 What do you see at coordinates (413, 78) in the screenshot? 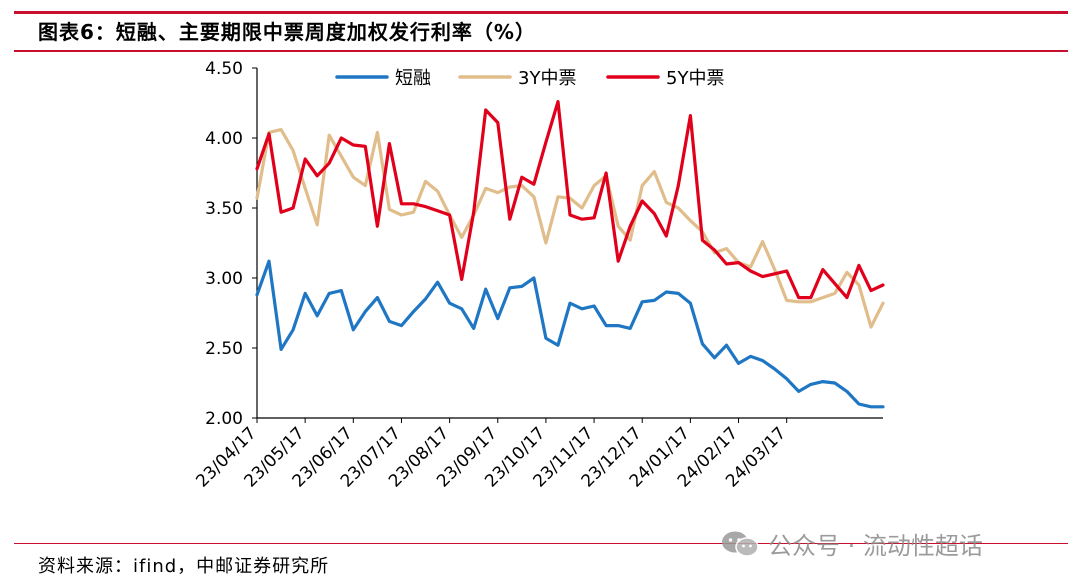
I see `legend-label-0: 短融` at bounding box center [413, 78].